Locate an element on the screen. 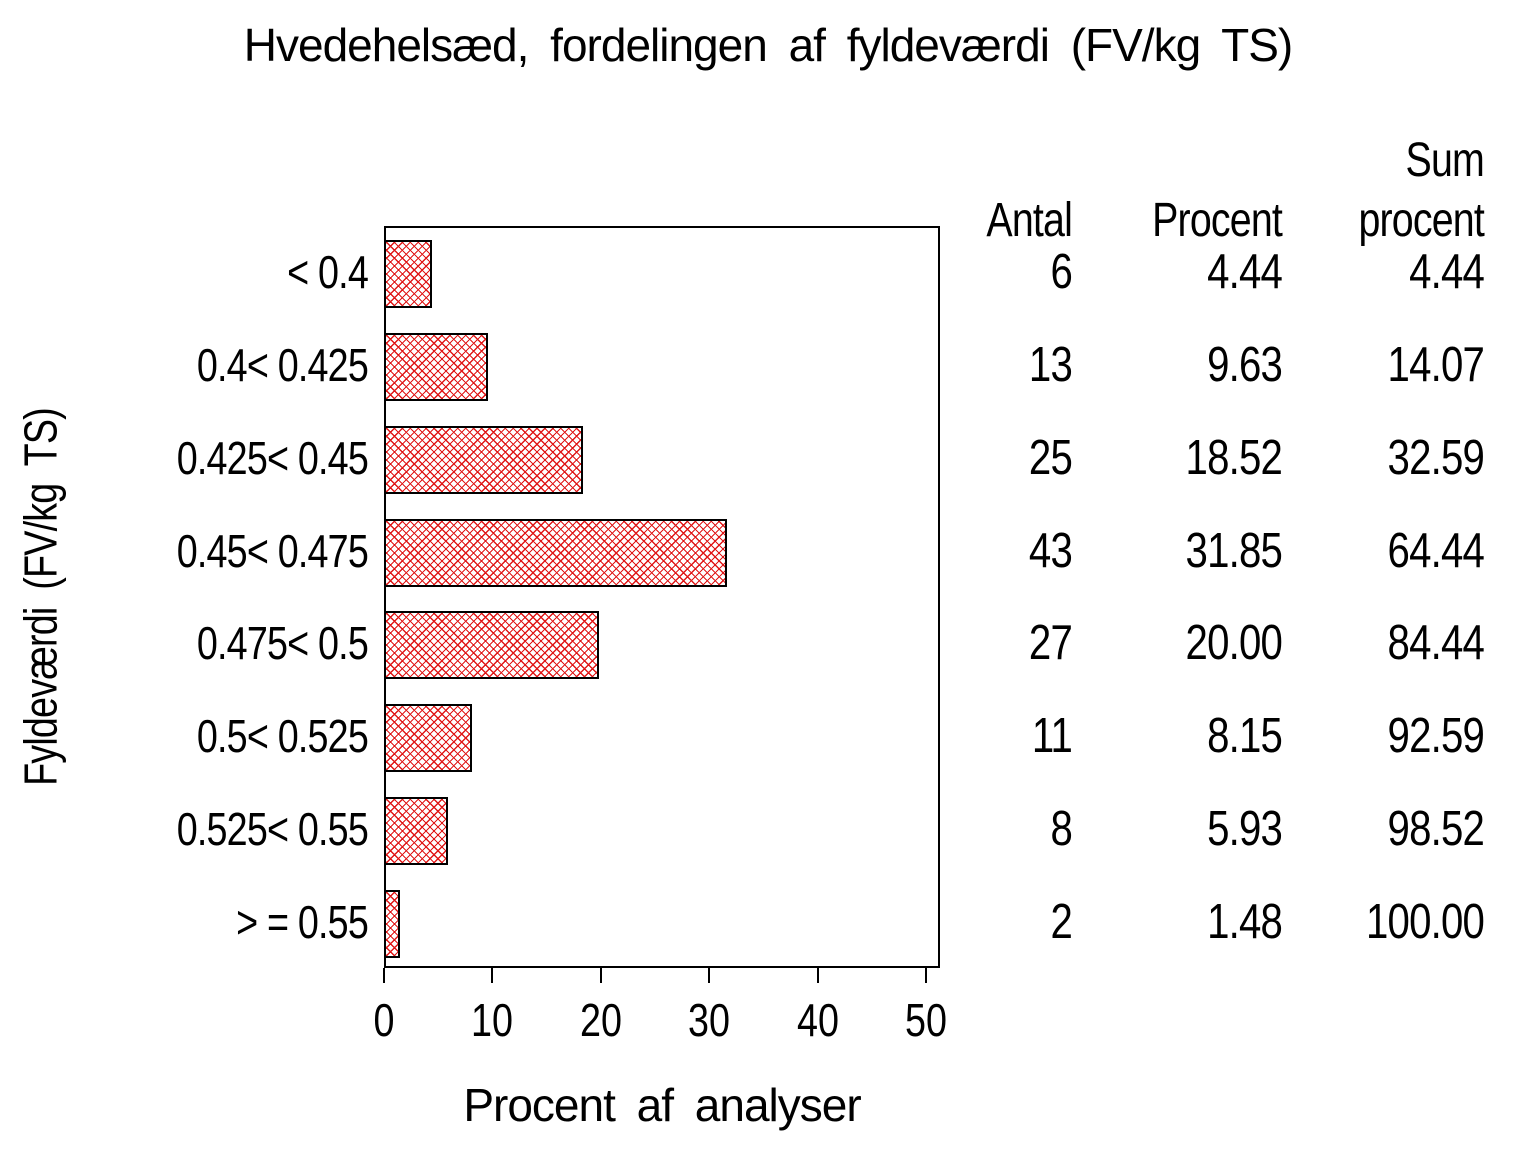  y-category-label: 0.425< 0.45 is located at coordinates (272, 457).